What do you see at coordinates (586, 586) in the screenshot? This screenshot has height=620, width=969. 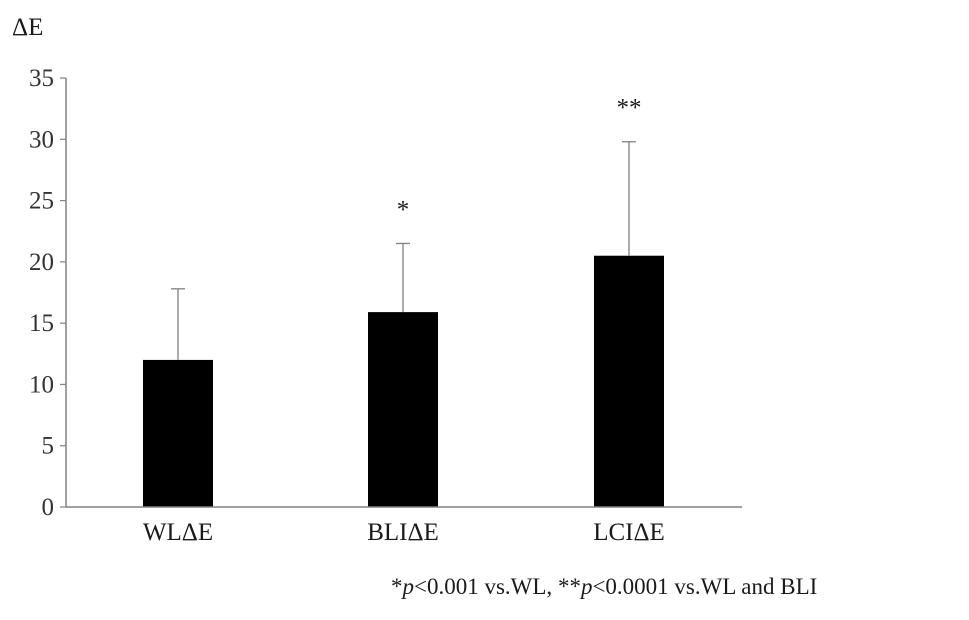 I see `footnote-p2: p` at bounding box center [586, 586].